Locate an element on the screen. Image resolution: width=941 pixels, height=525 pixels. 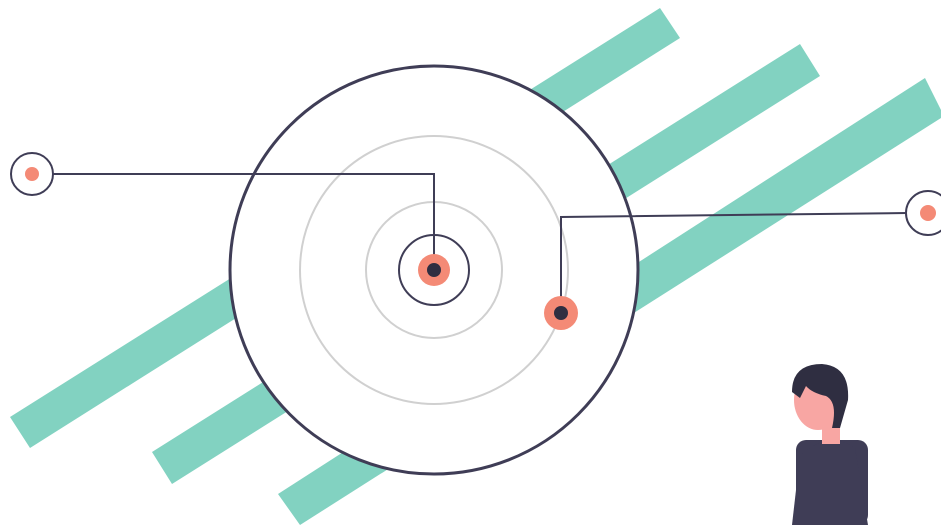
target-middle-ring is located at coordinates (434, 270).